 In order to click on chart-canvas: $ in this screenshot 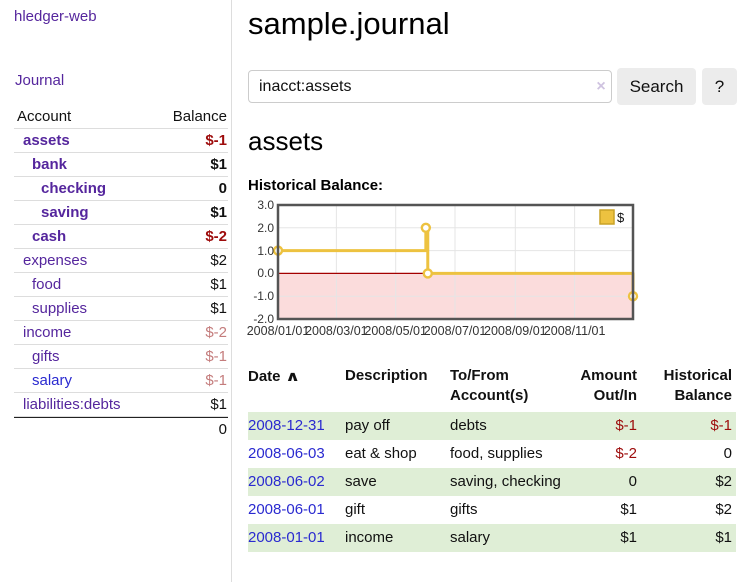, I will do `click(455, 262)`.